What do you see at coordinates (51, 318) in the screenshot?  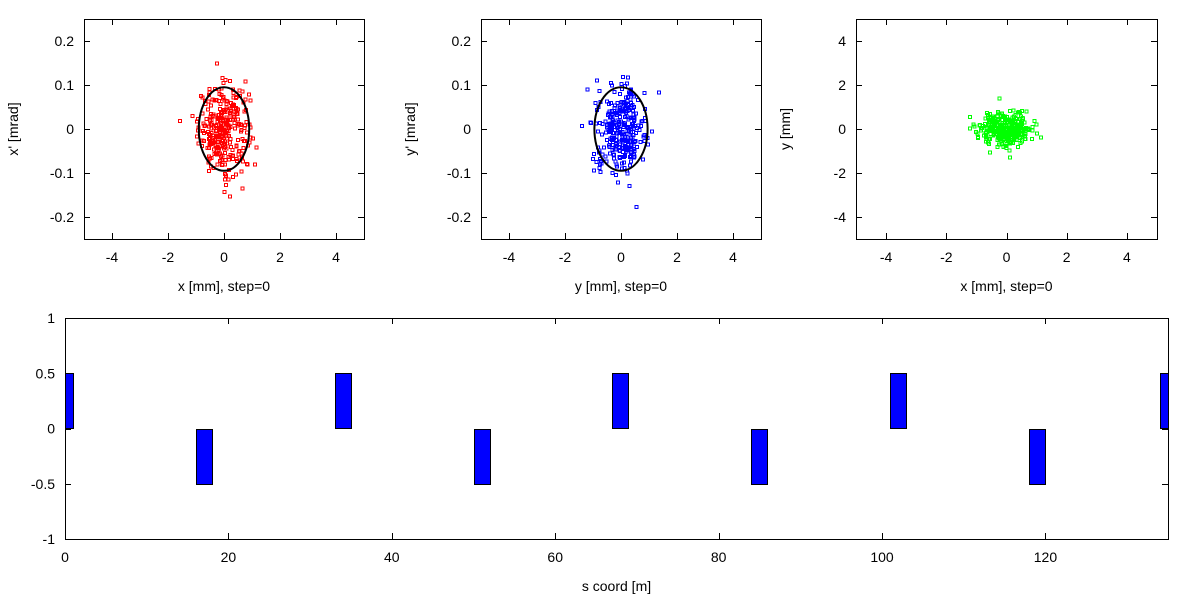 I see `y-tick-label: 1` at bounding box center [51, 318].